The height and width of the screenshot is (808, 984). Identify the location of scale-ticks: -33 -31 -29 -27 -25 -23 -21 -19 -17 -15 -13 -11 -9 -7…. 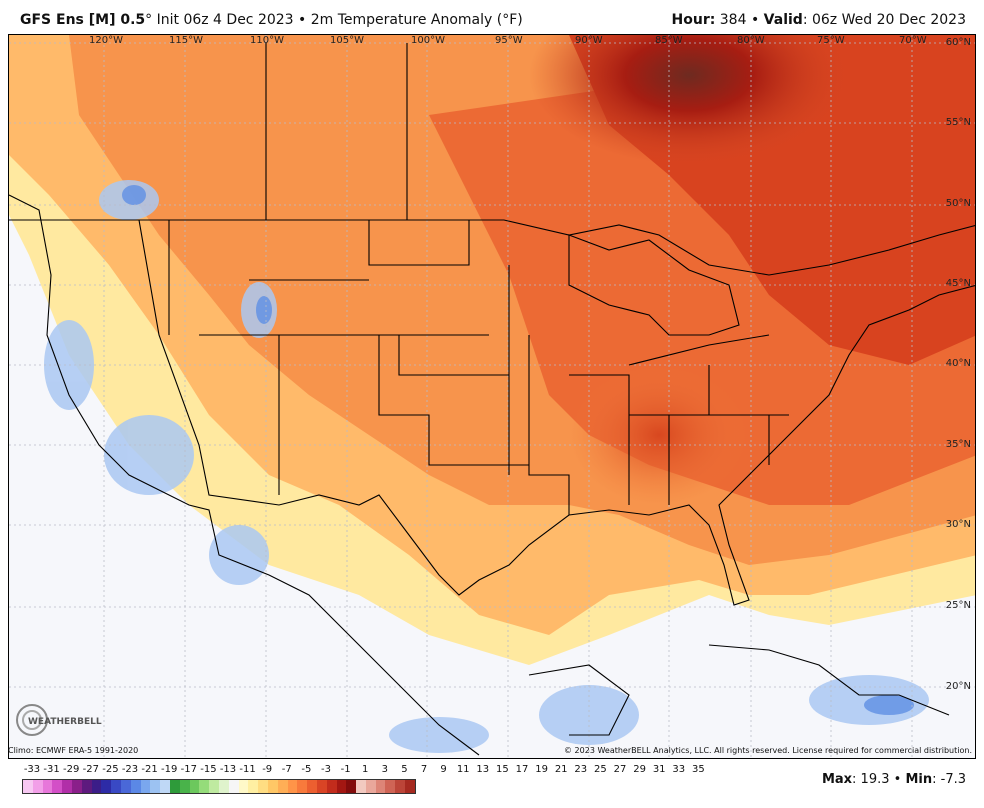
(362, 771).